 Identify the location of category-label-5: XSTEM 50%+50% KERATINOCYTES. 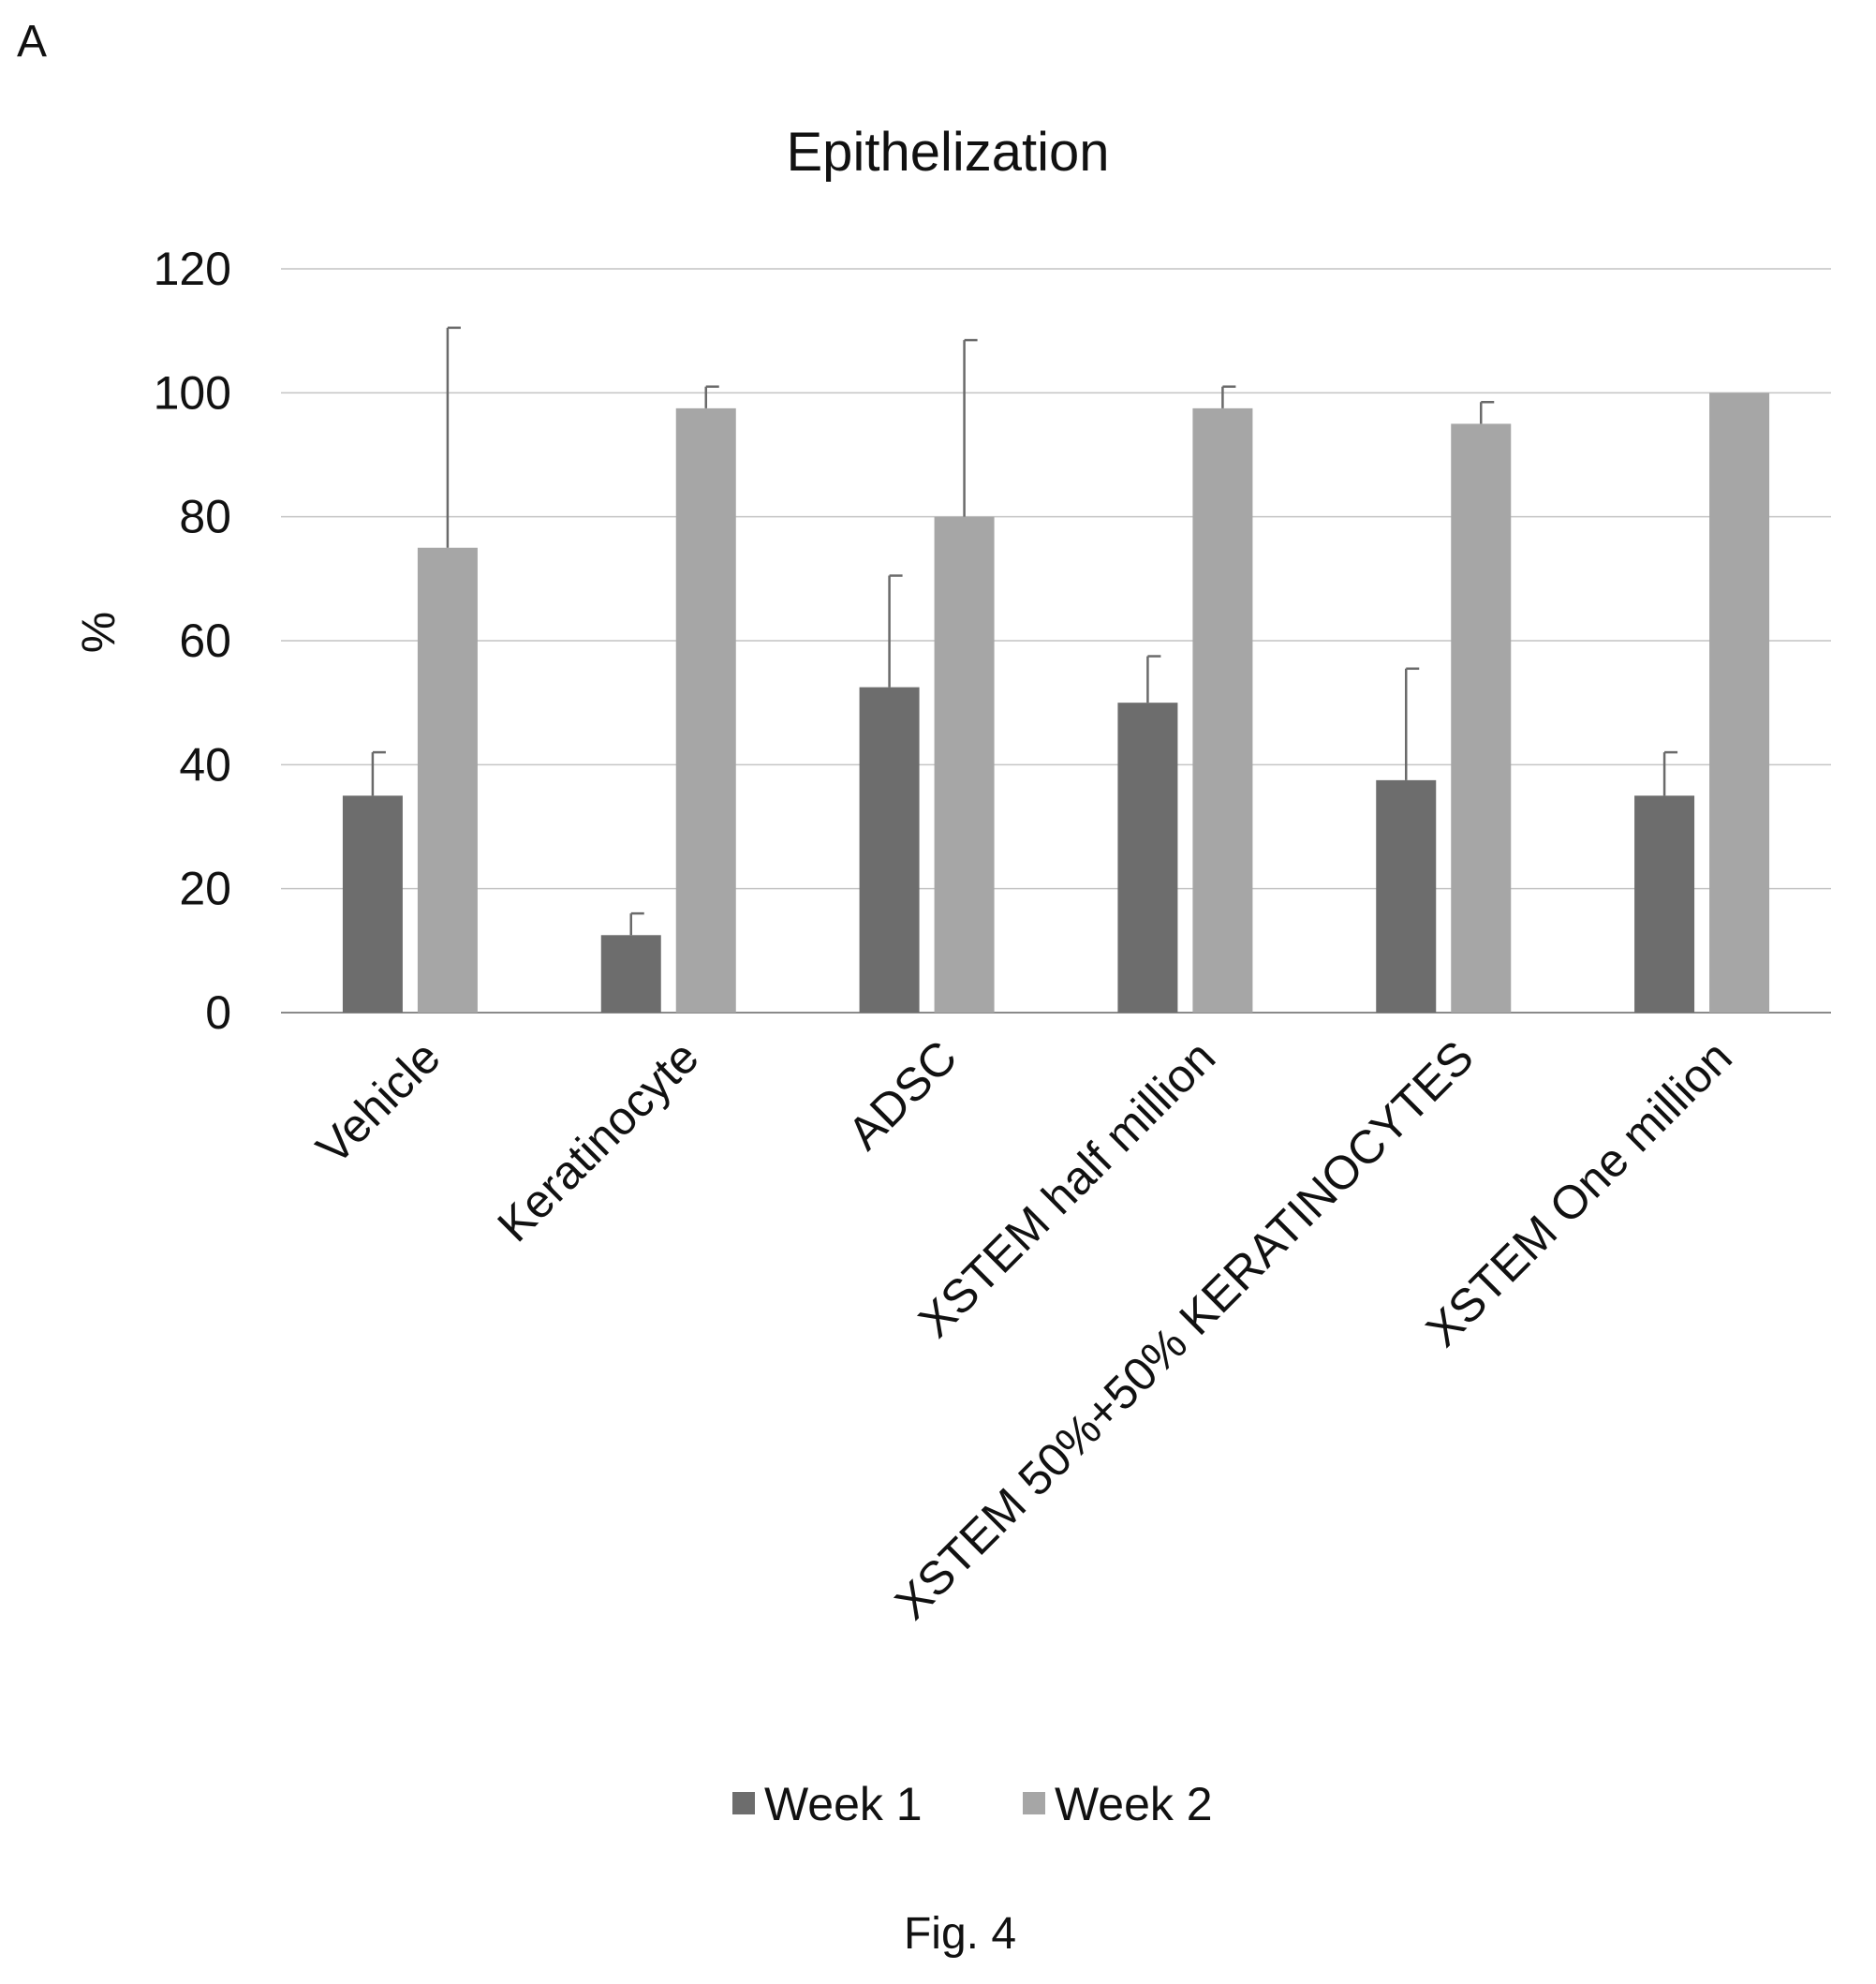
(1184, 1329).